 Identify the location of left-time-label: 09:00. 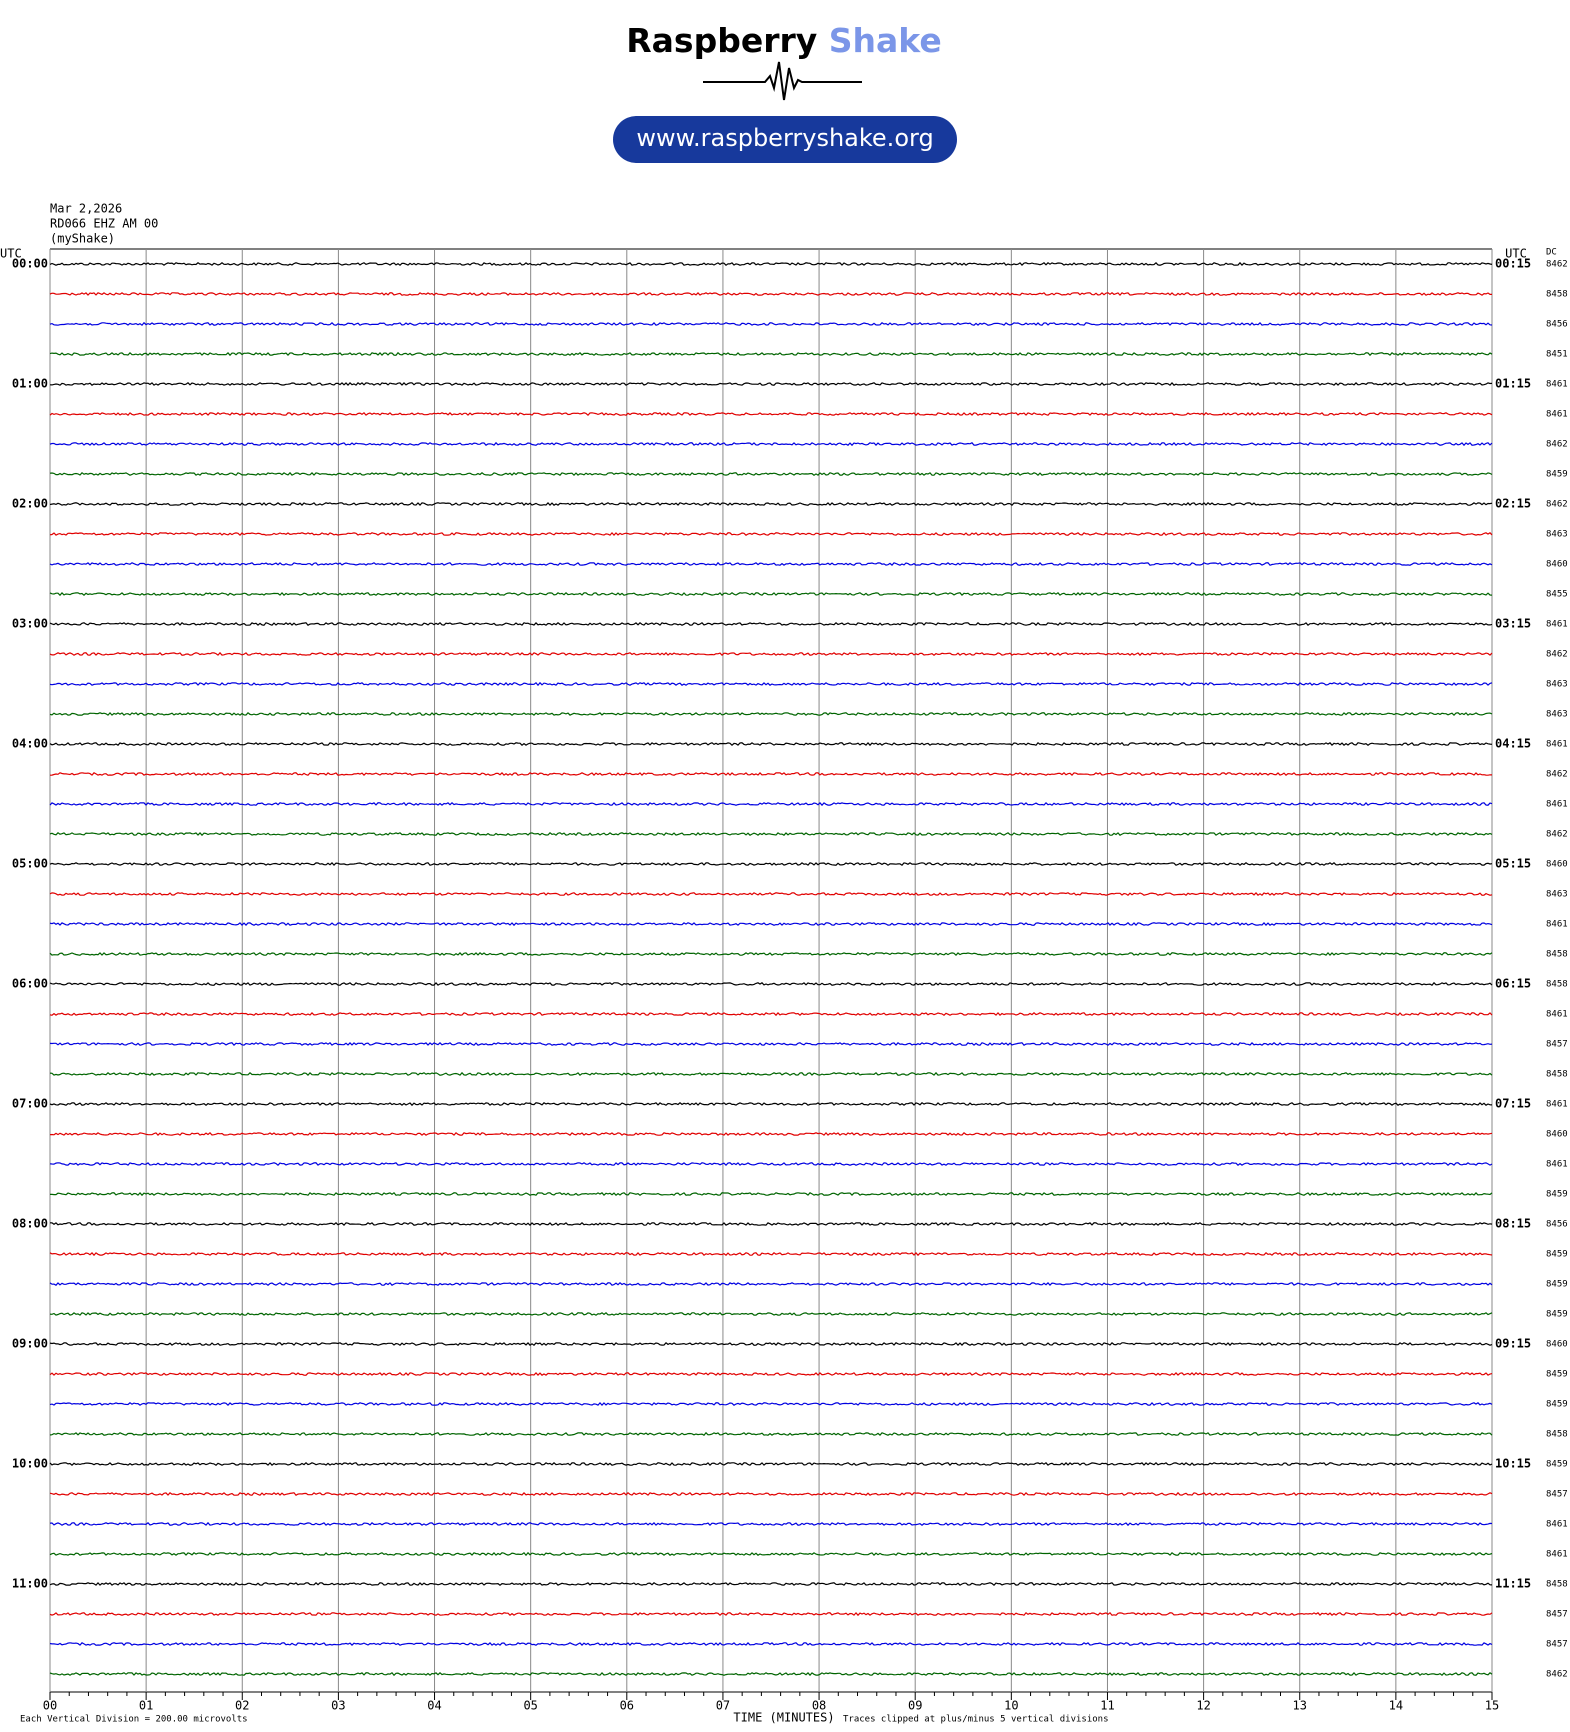
(30, 1344).